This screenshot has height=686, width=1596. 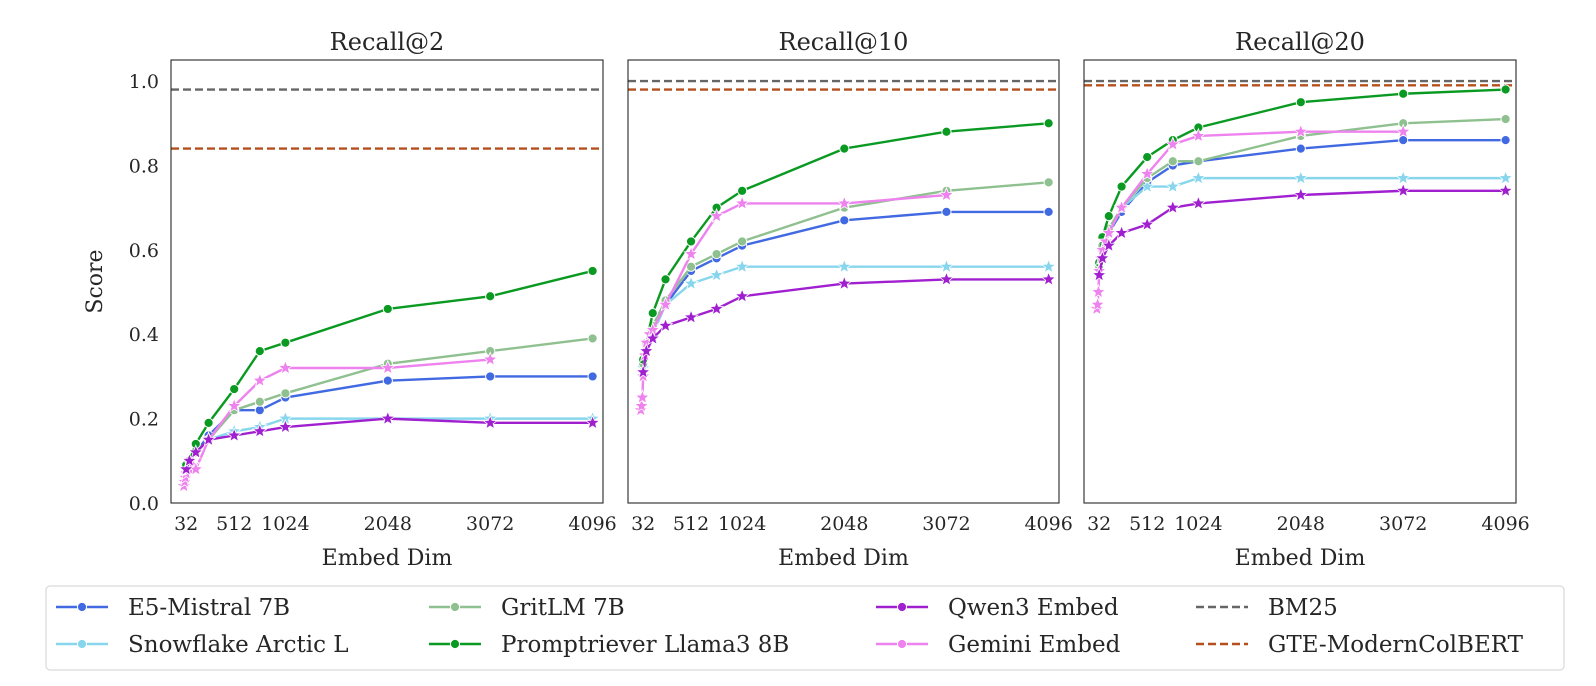 I want to click on legend-label: GTE-ModernColBERT, so click(x=1396, y=645).